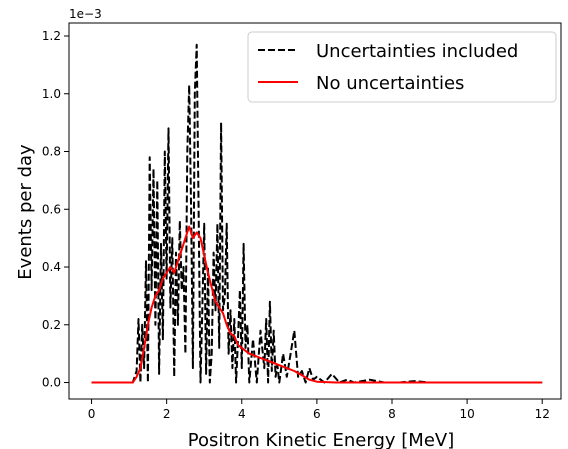 The height and width of the screenshot is (449, 568). Describe the element at coordinates (51, 152) in the screenshot. I see `y-tick-label: 0.8` at that location.